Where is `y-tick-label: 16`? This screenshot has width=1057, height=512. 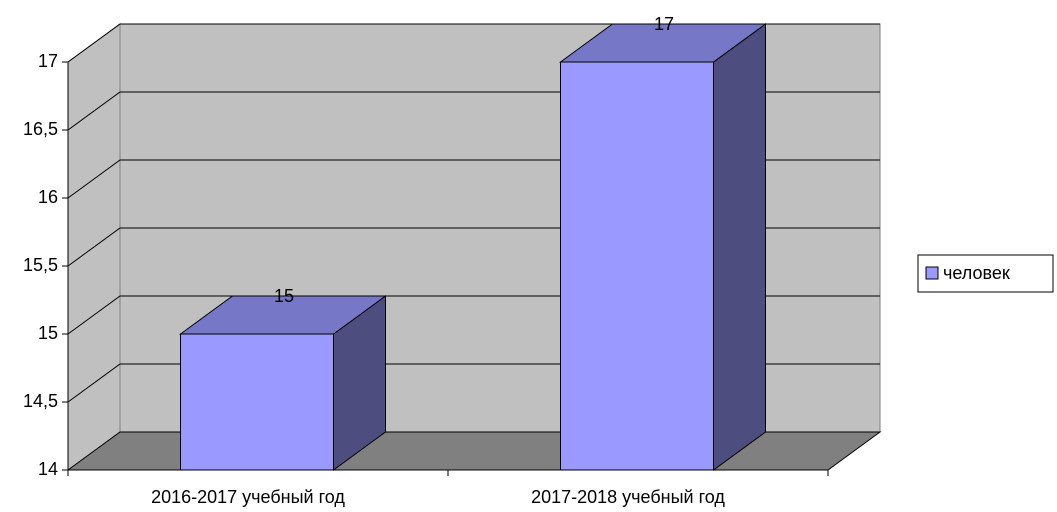 y-tick-label: 16 is located at coordinates (48, 197).